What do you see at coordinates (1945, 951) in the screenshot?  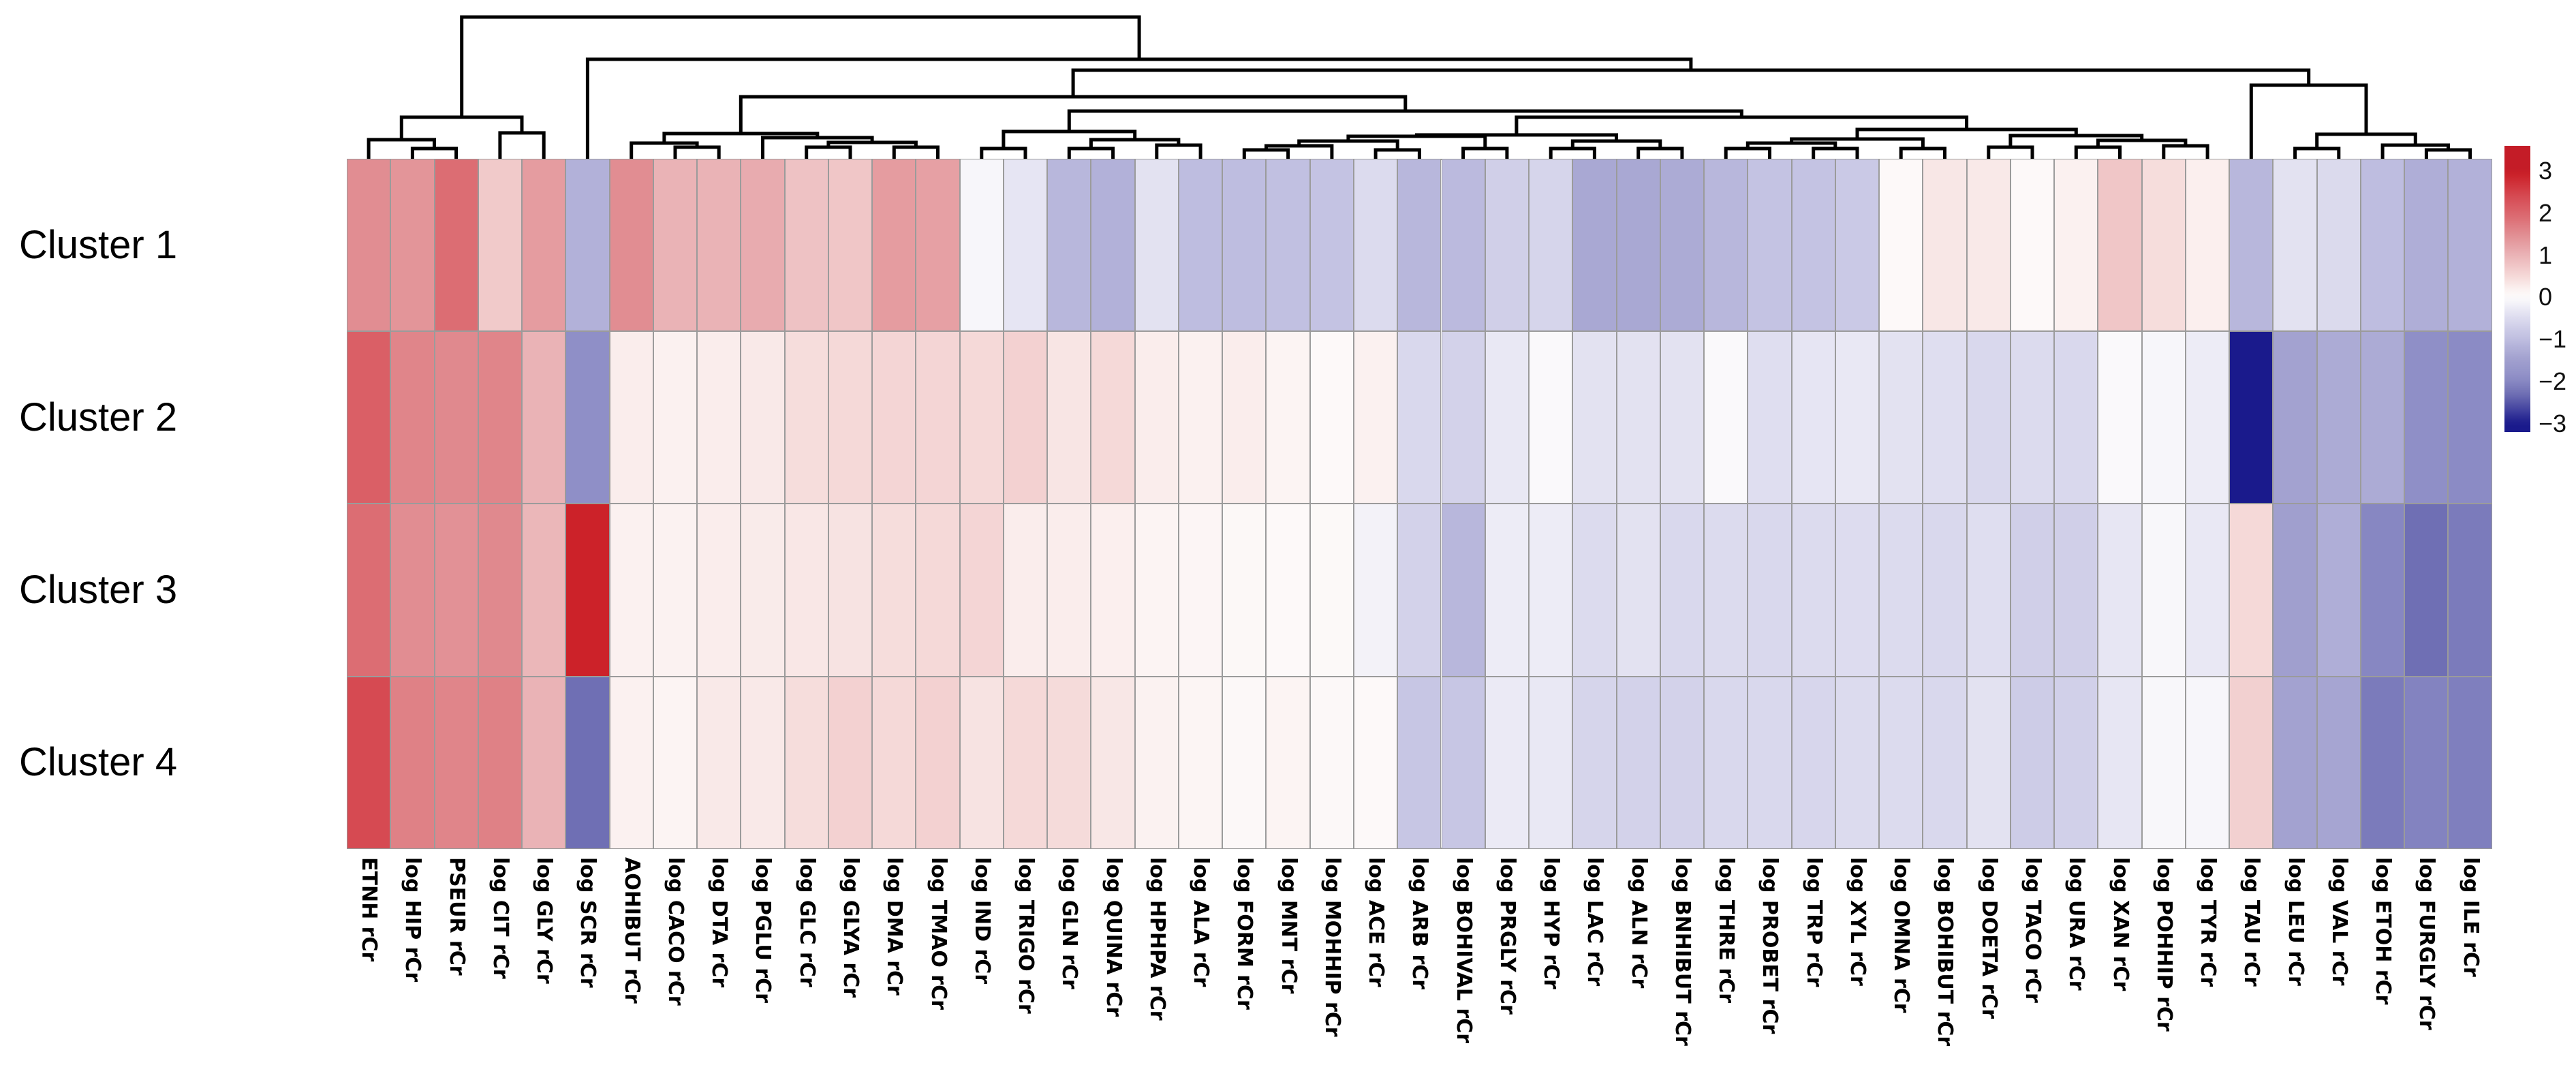 I see `column-label: log BOHIBUT rCr` at bounding box center [1945, 951].